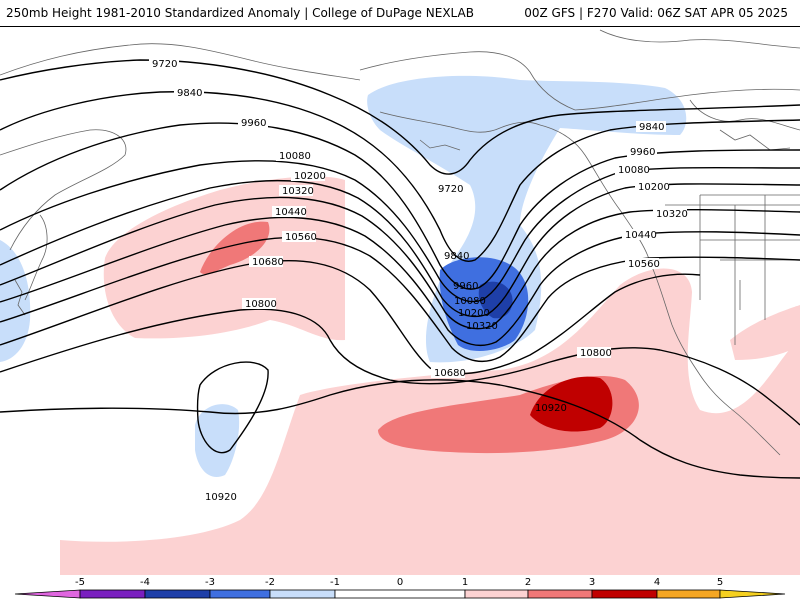  I want to click on label-9840-east: 9840, so click(651, 127).